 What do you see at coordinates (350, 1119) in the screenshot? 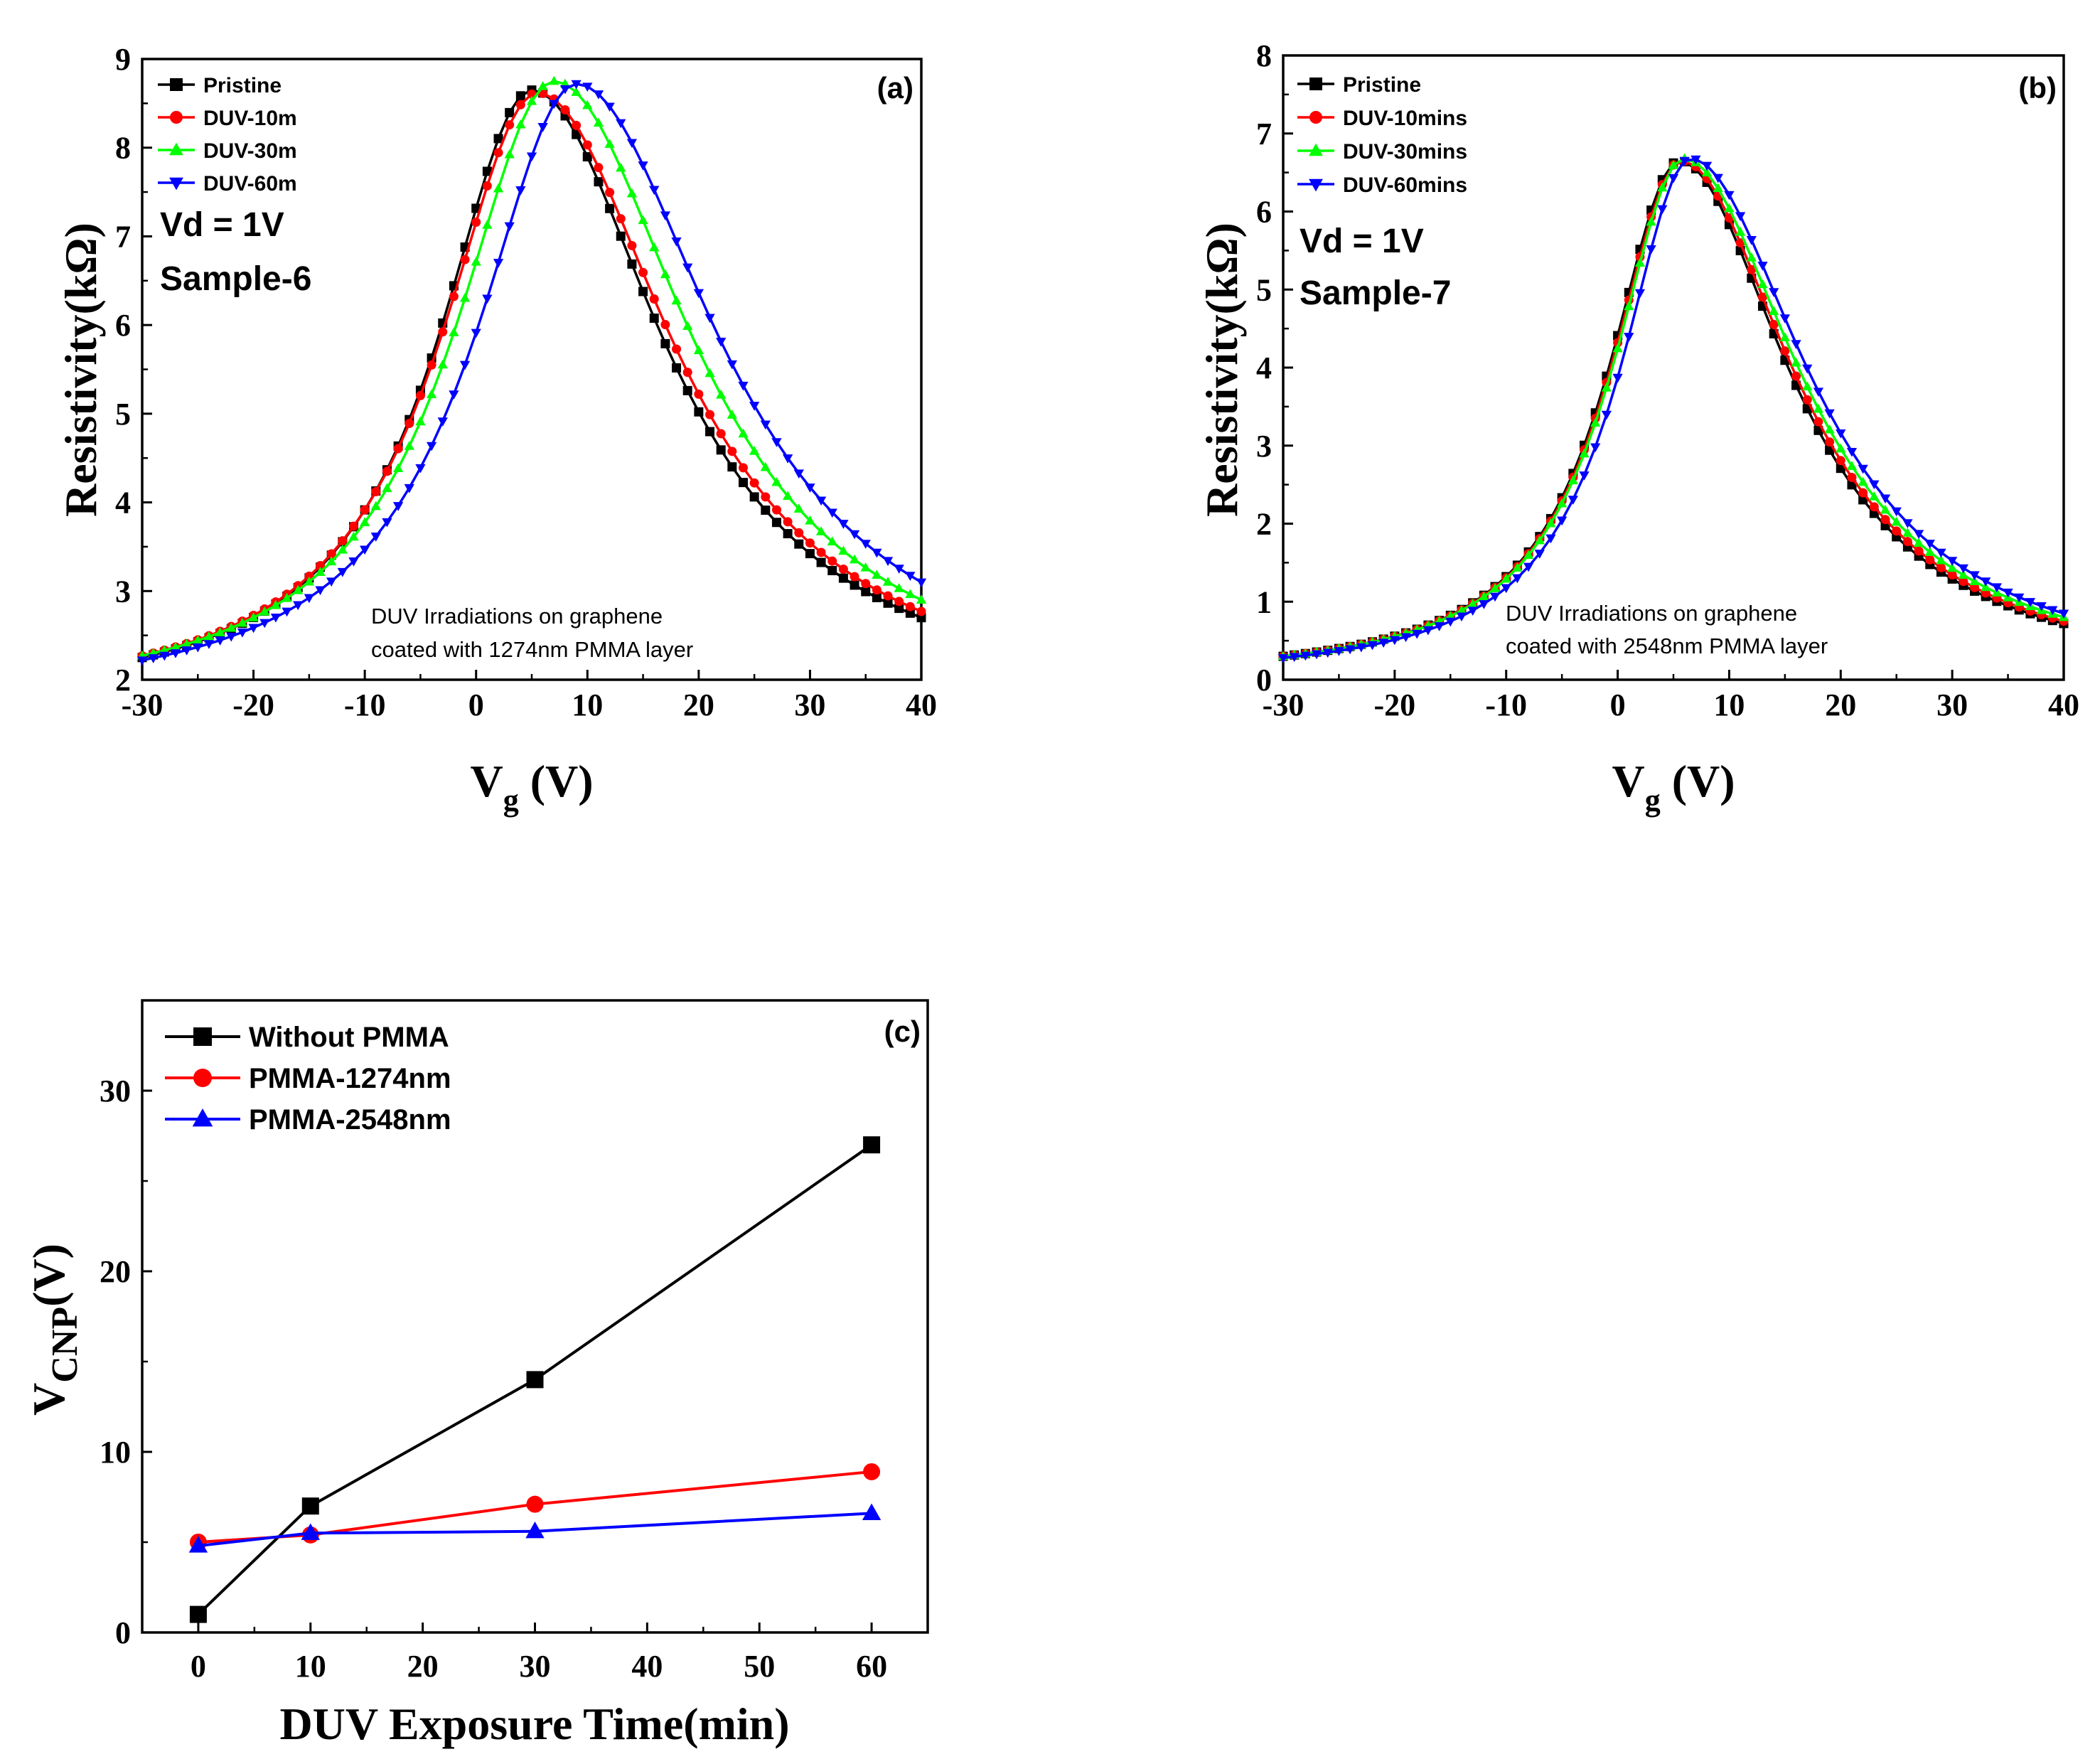
I see `legend-label: PMMA-2548nm` at bounding box center [350, 1119].